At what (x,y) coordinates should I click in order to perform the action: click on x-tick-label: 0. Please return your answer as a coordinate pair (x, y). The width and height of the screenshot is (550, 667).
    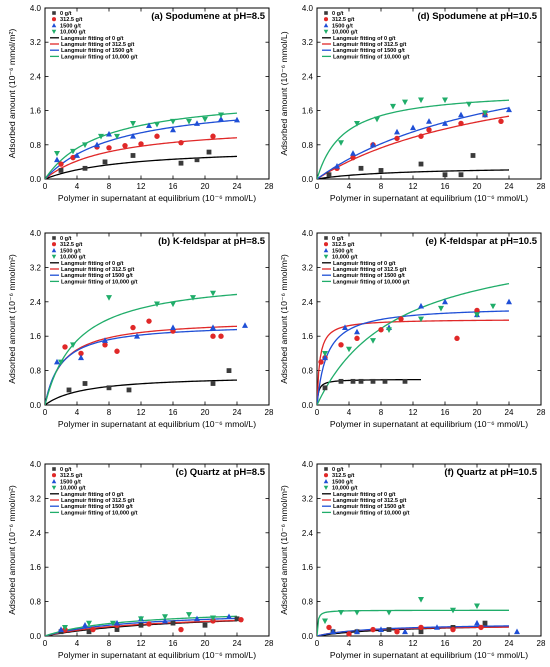
    Looking at the image, I should click on (45, 186).